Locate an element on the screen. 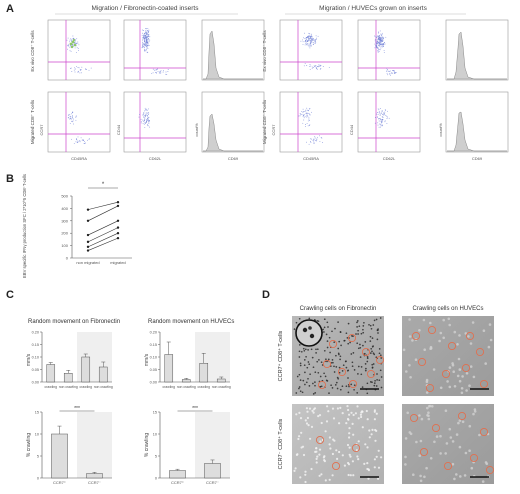 Image resolution: width=520 pixels, height=494 pixels. chart-sig-stars: *** is located at coordinates (77, 409).